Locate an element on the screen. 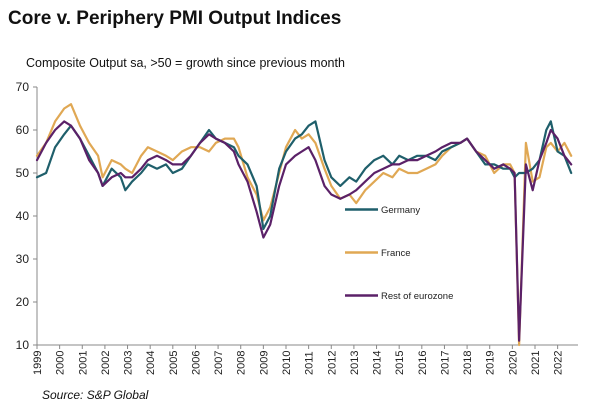 The height and width of the screenshot is (419, 596). x-tick-label: 2008 is located at coordinates (242, 363).